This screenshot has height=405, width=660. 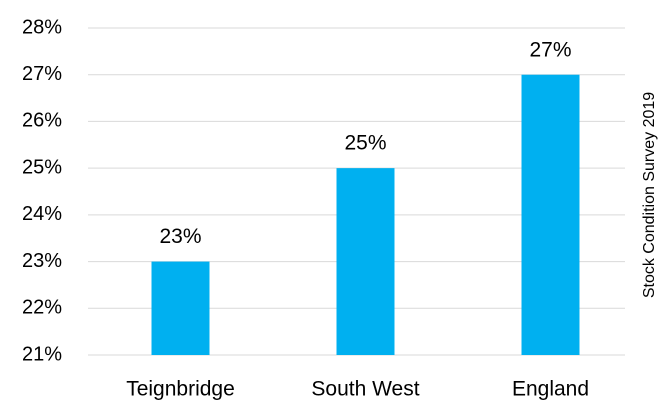 What do you see at coordinates (42, 308) in the screenshot?
I see `y-tick-label: 22%` at bounding box center [42, 308].